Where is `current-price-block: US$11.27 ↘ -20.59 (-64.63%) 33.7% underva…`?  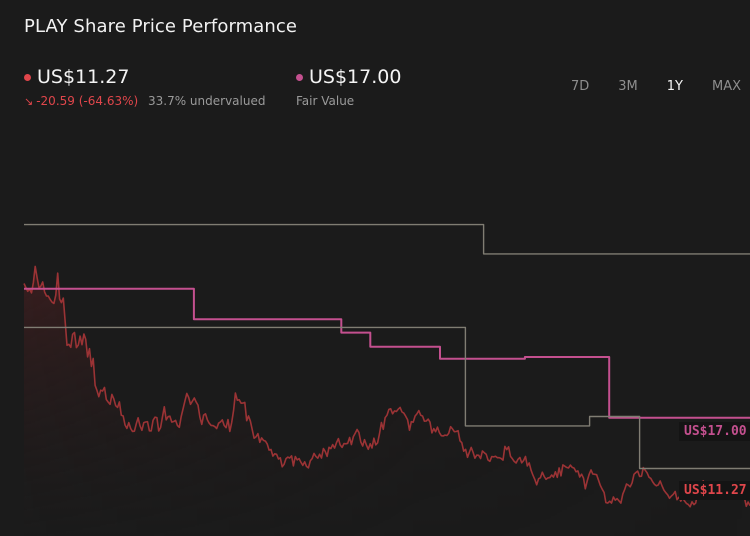
current-price-block: US$11.27 ↘ -20.59 (-64.63%) 33.7% underva… is located at coordinates (144, 87).